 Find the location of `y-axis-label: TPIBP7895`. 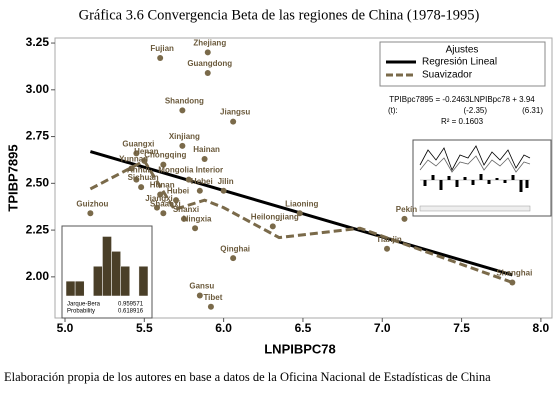

y-axis-label: TPIBP7895 is located at coordinates (12, 177).